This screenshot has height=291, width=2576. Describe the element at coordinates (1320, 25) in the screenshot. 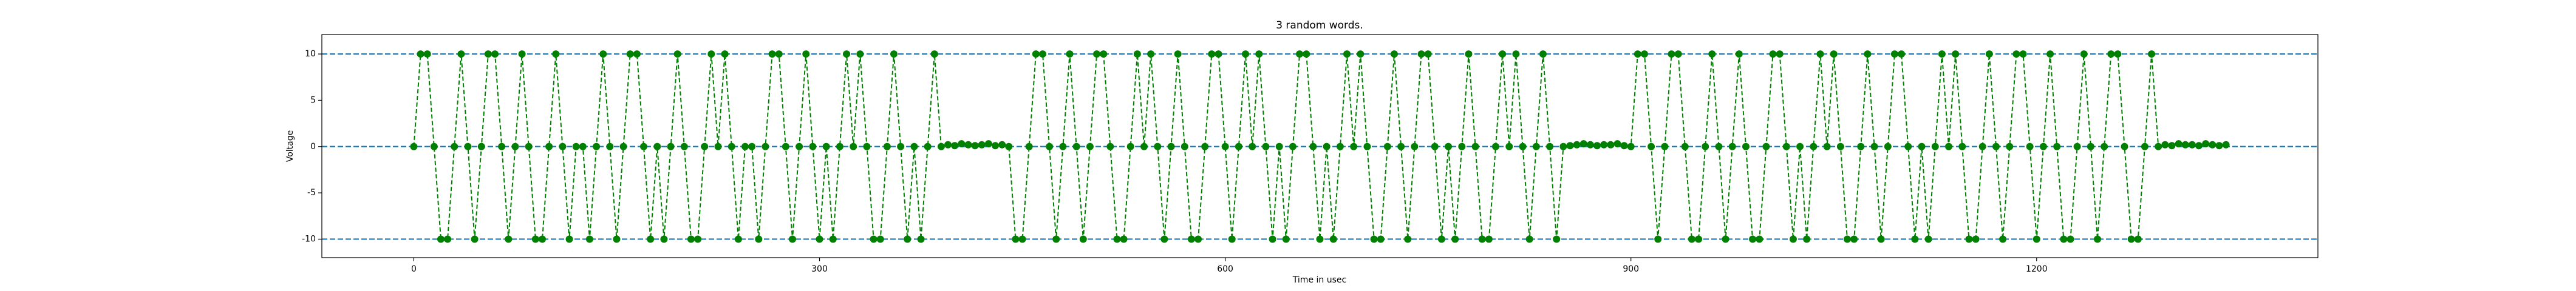

I see `chart-title: 3 random words.` at that location.